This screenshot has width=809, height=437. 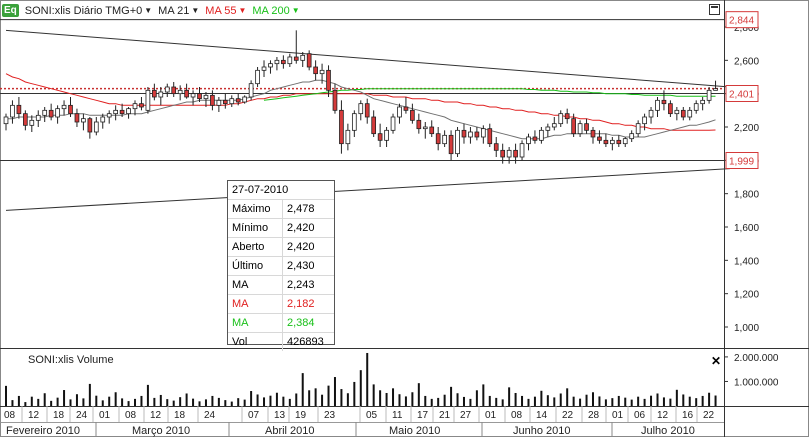 What do you see at coordinates (303, 342) in the screenshot?
I see `tooltip-value: 426893` at bounding box center [303, 342].